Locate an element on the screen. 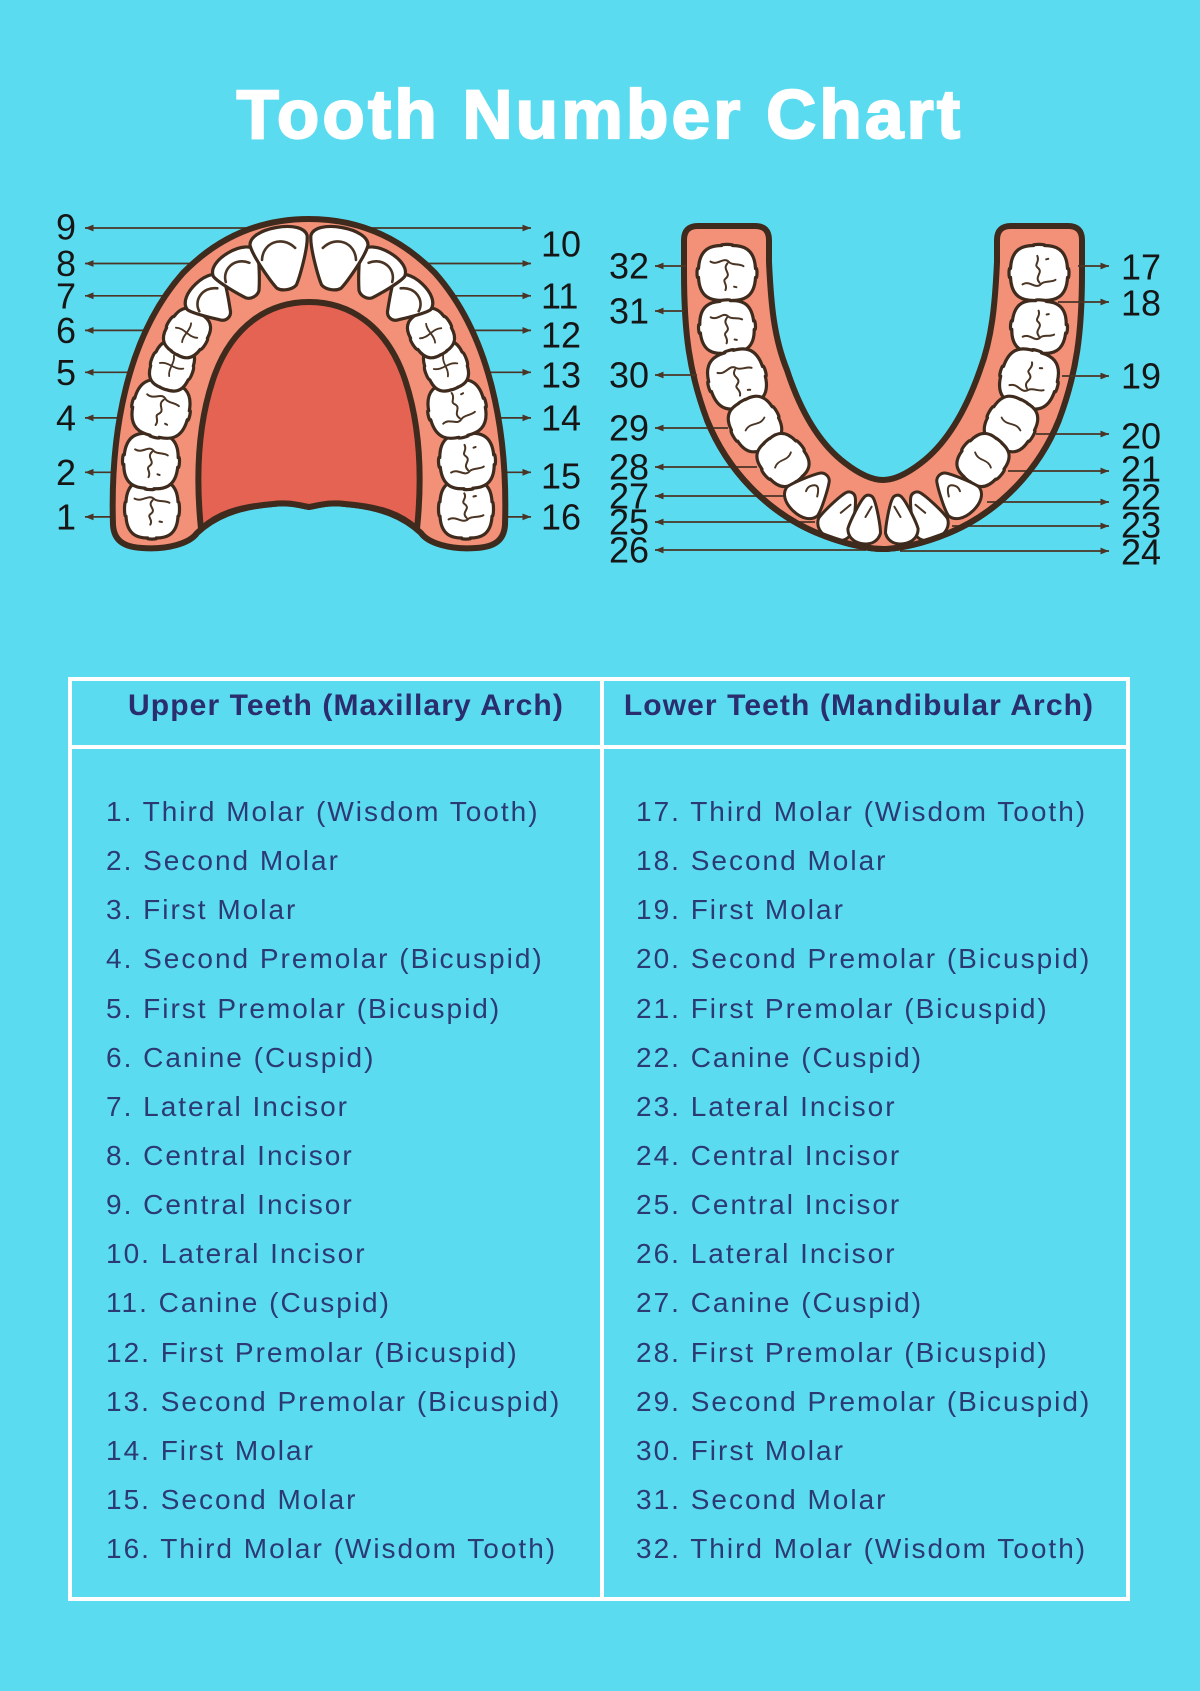 The image size is (1200, 1691). svg-text: 18 is located at coordinates (1141, 303).